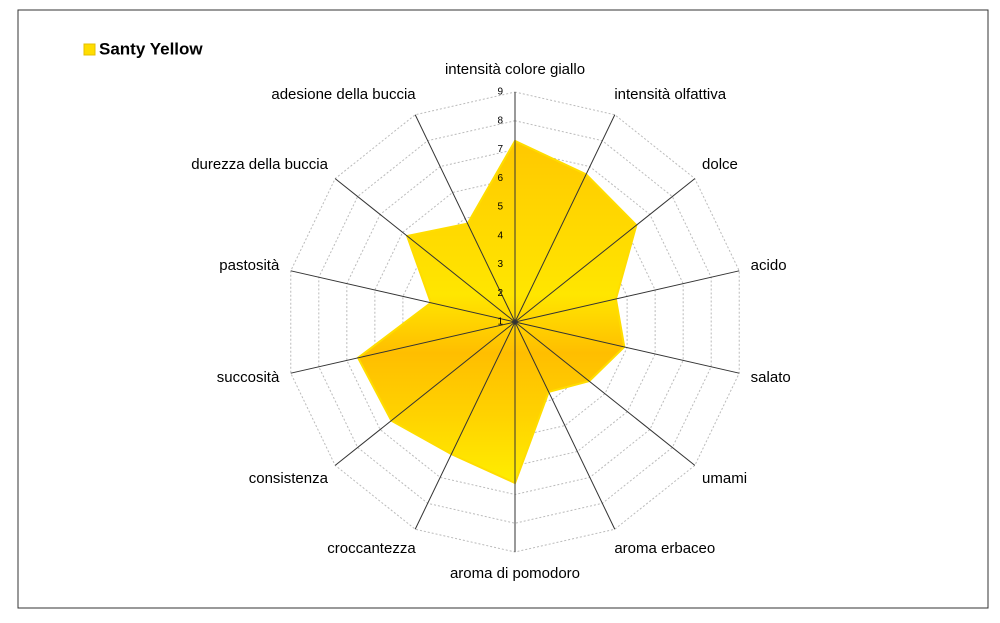 This screenshot has height=623, width=1000. I want to click on category-label: consistenza, so click(289, 478).